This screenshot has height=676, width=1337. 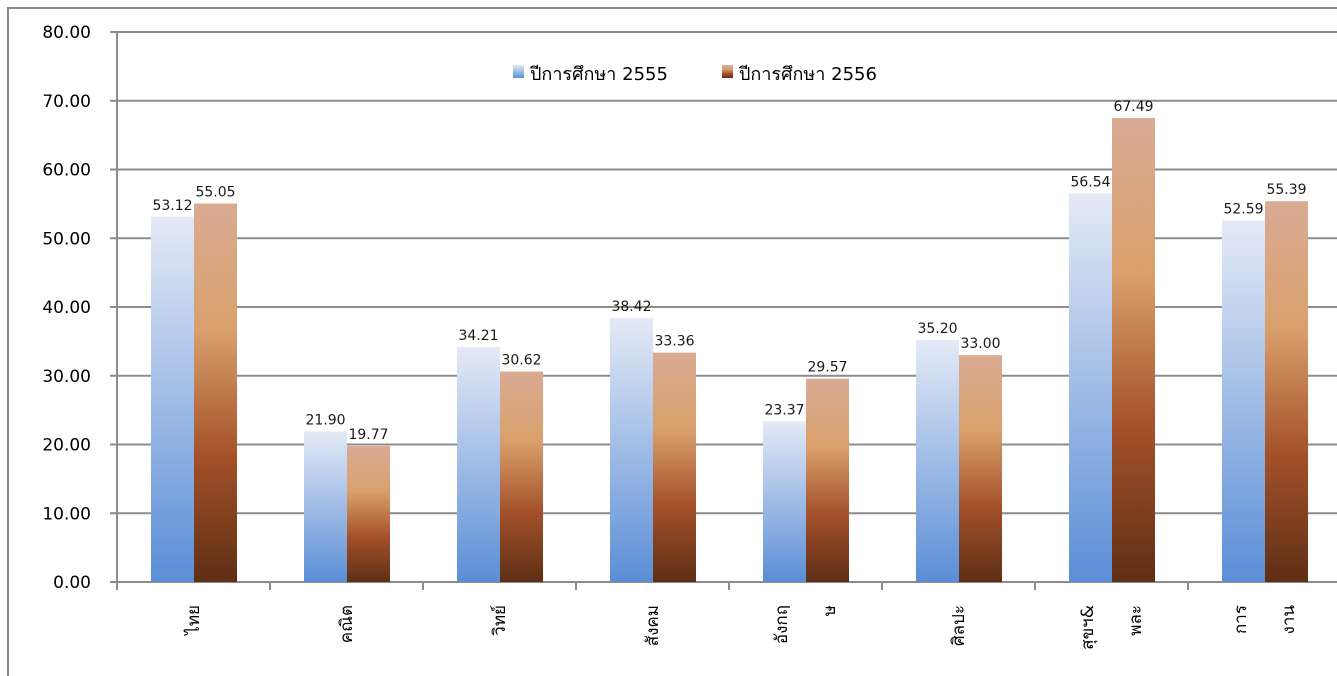 What do you see at coordinates (695, 74) in the screenshot?
I see `legend: ปีการศึกษา 2555 ปีการศึกษา 2556` at bounding box center [695, 74].